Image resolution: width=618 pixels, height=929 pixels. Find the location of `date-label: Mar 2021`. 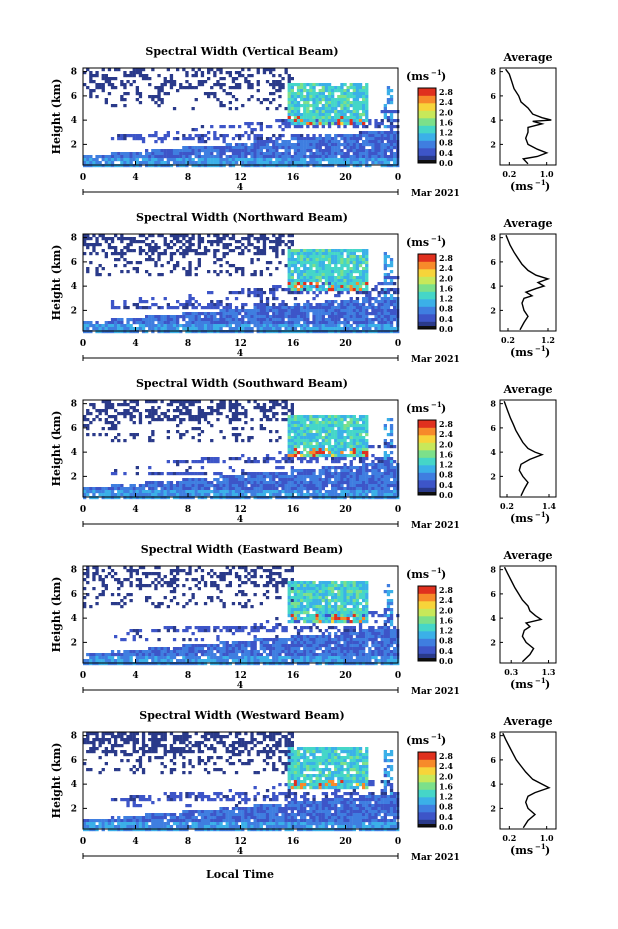

date-label: Mar 2021 is located at coordinates (435, 360).